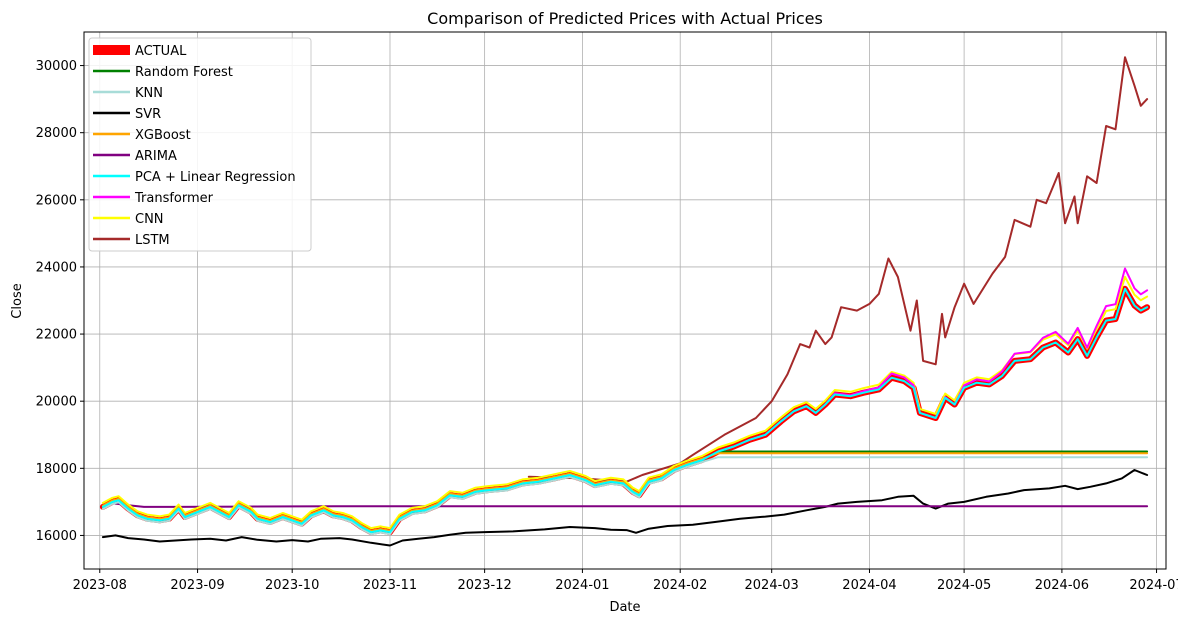 The image size is (1178, 624). What do you see at coordinates (163, 135) in the screenshot?
I see `legend-label: XGBoost` at bounding box center [163, 135].